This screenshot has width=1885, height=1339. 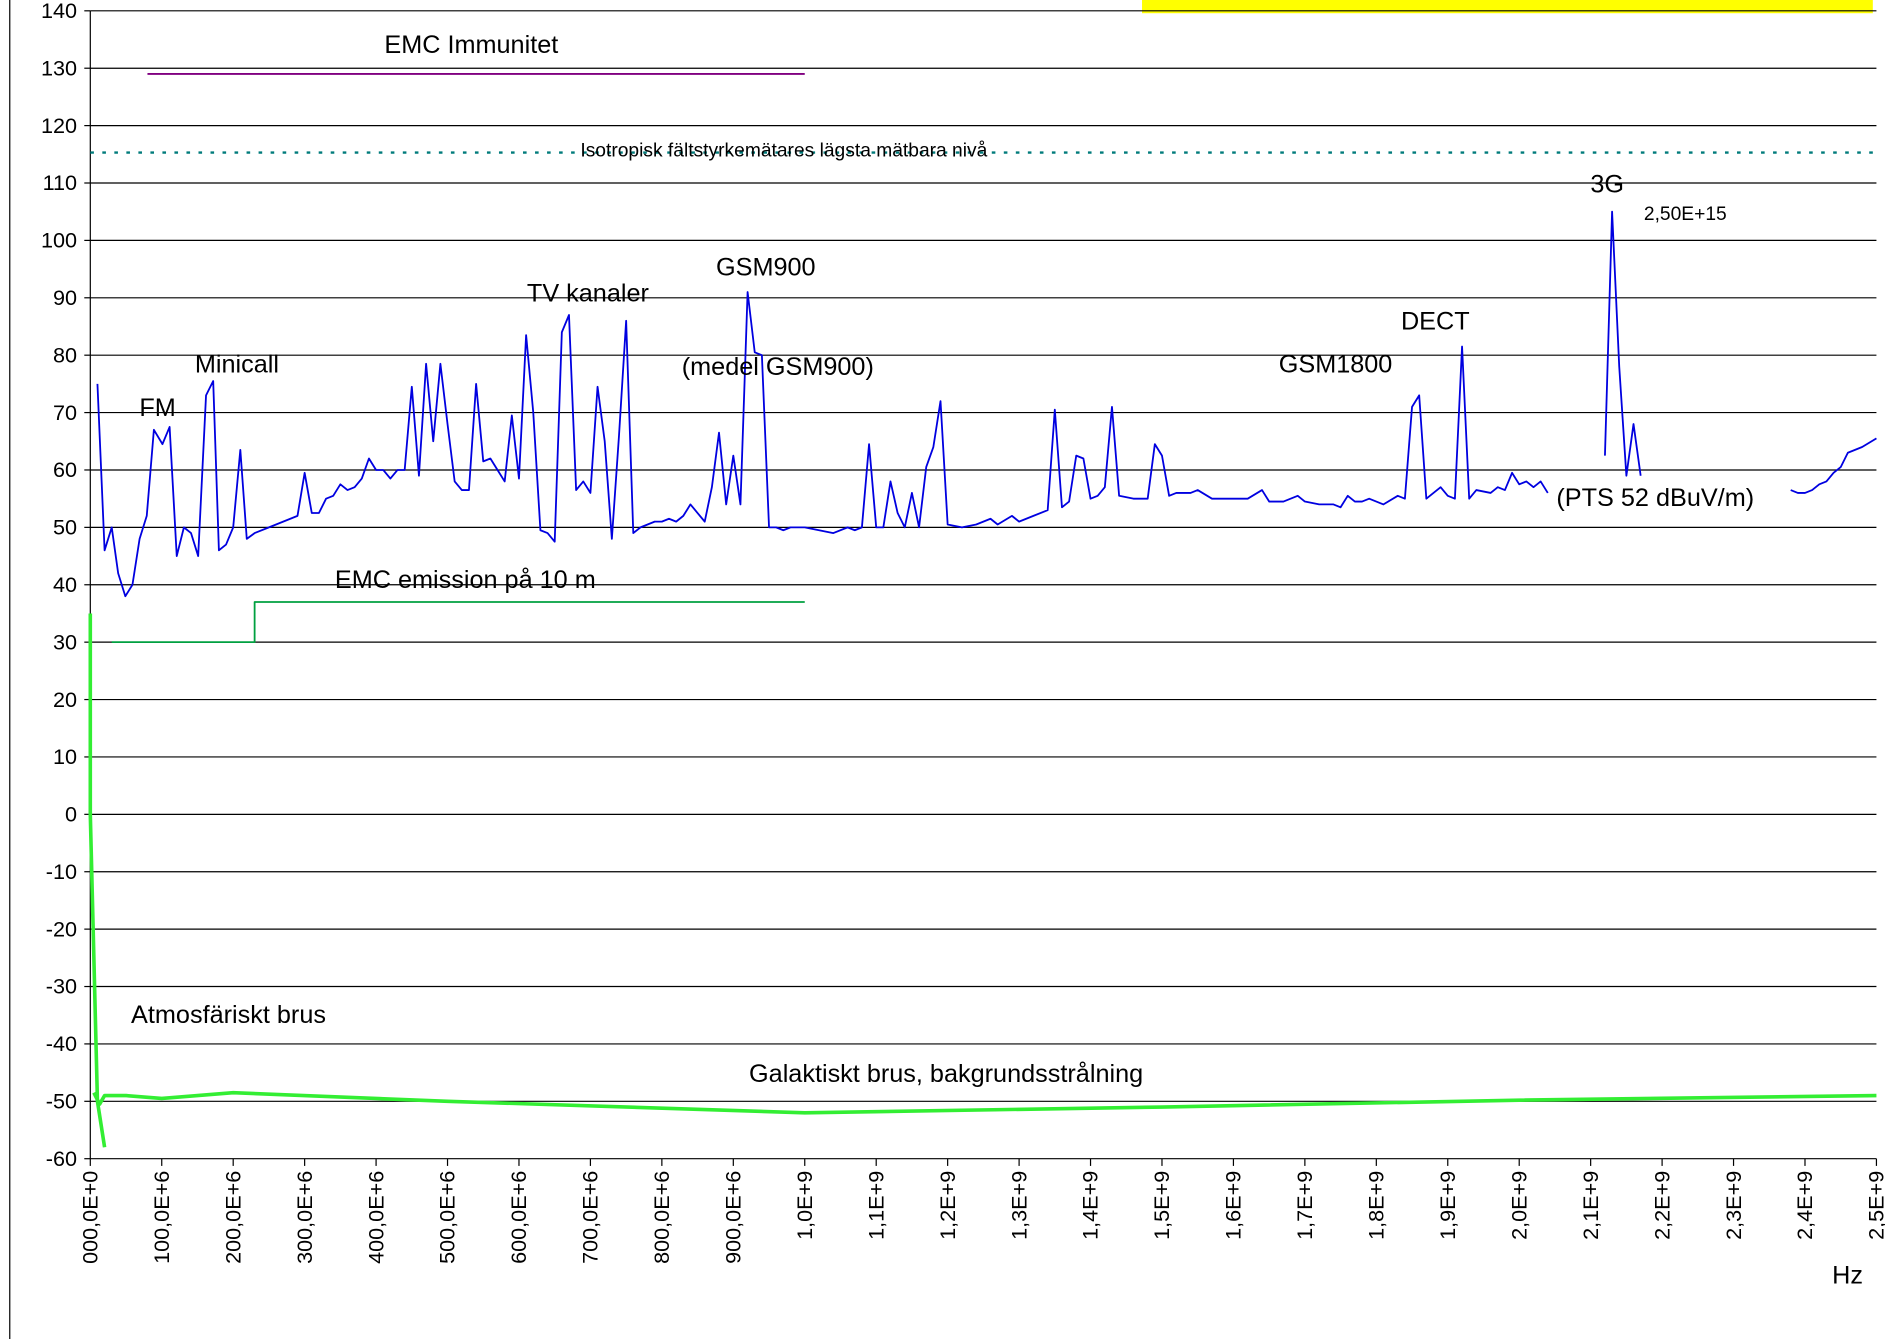 I want to click on x-tick-label: 2,5E+9, so click(x=1874, y=1205).